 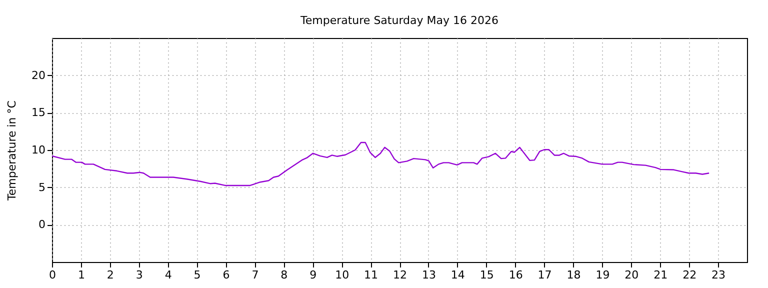 What do you see at coordinates (515, 275) in the screenshot?
I see `x-tick-label: 16` at bounding box center [515, 275].